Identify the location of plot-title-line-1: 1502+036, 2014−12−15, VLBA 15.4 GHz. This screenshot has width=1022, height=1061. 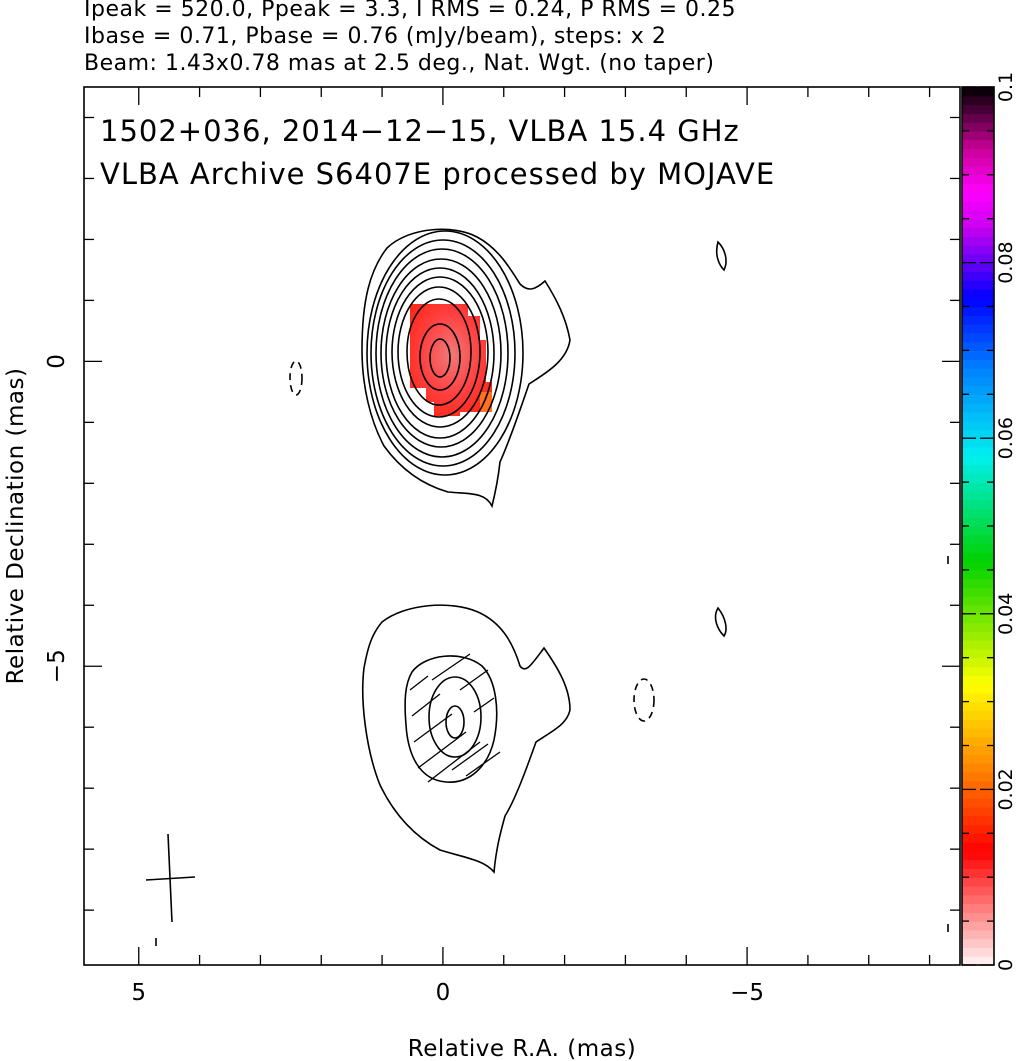
(420, 131).